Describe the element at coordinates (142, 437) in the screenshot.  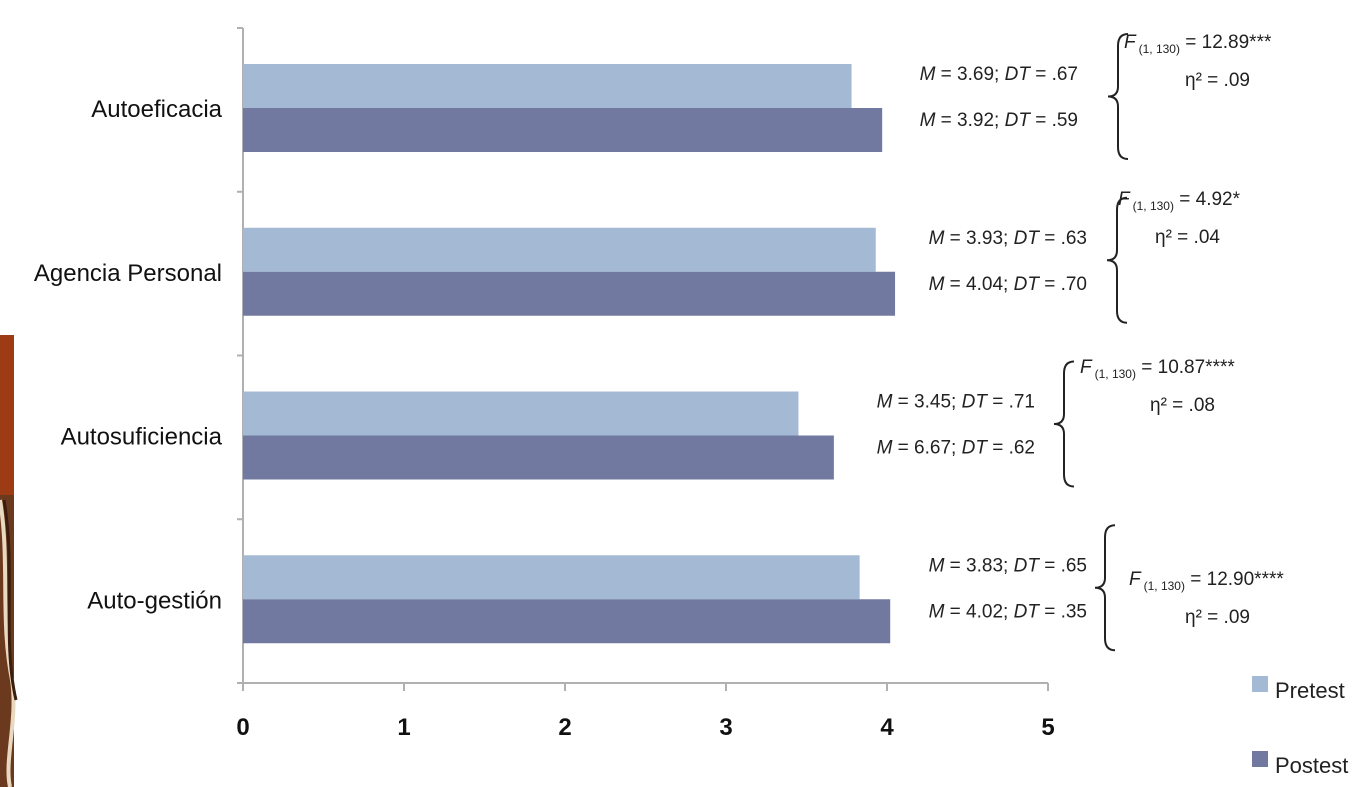
I see `category-label: Autosuficiencia` at that location.